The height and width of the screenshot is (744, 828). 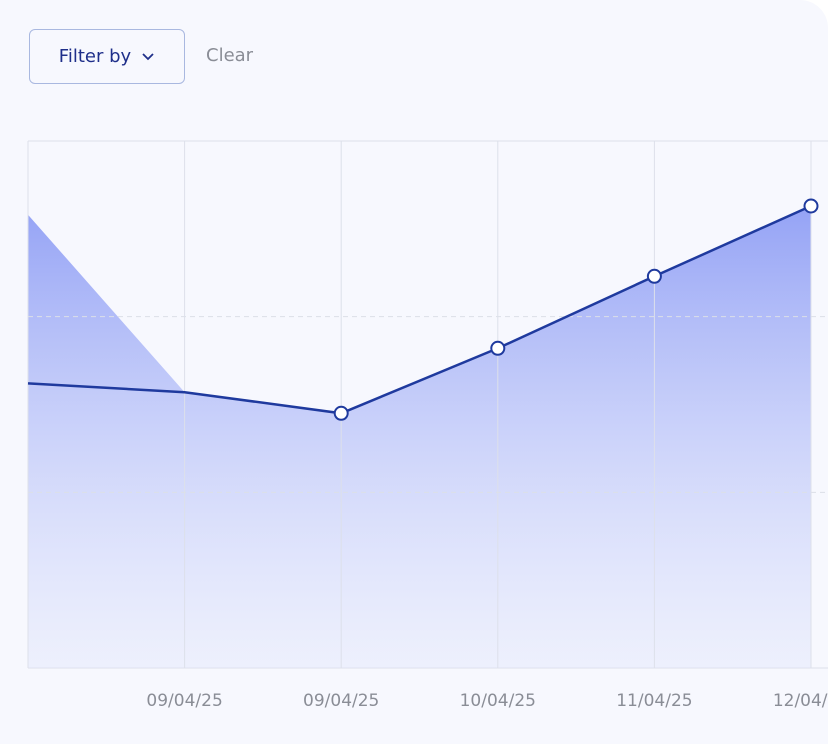 What do you see at coordinates (800, 701) in the screenshot?
I see `x-tick-label: 12/04/25` at bounding box center [800, 701].